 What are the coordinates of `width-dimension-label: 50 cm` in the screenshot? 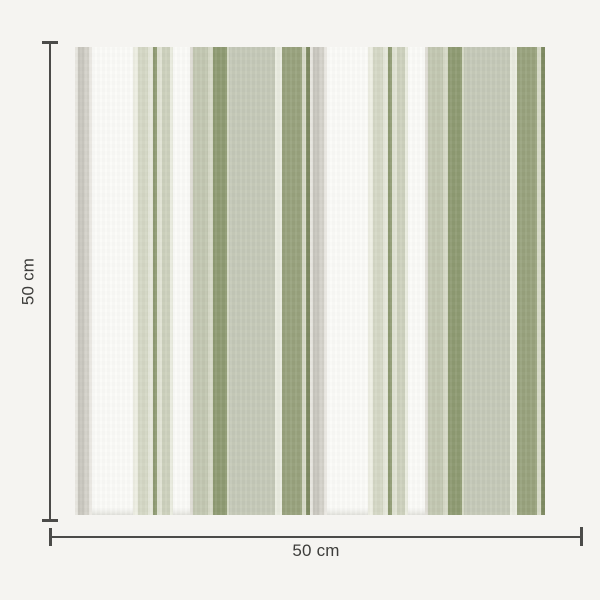 It's located at (316, 550).